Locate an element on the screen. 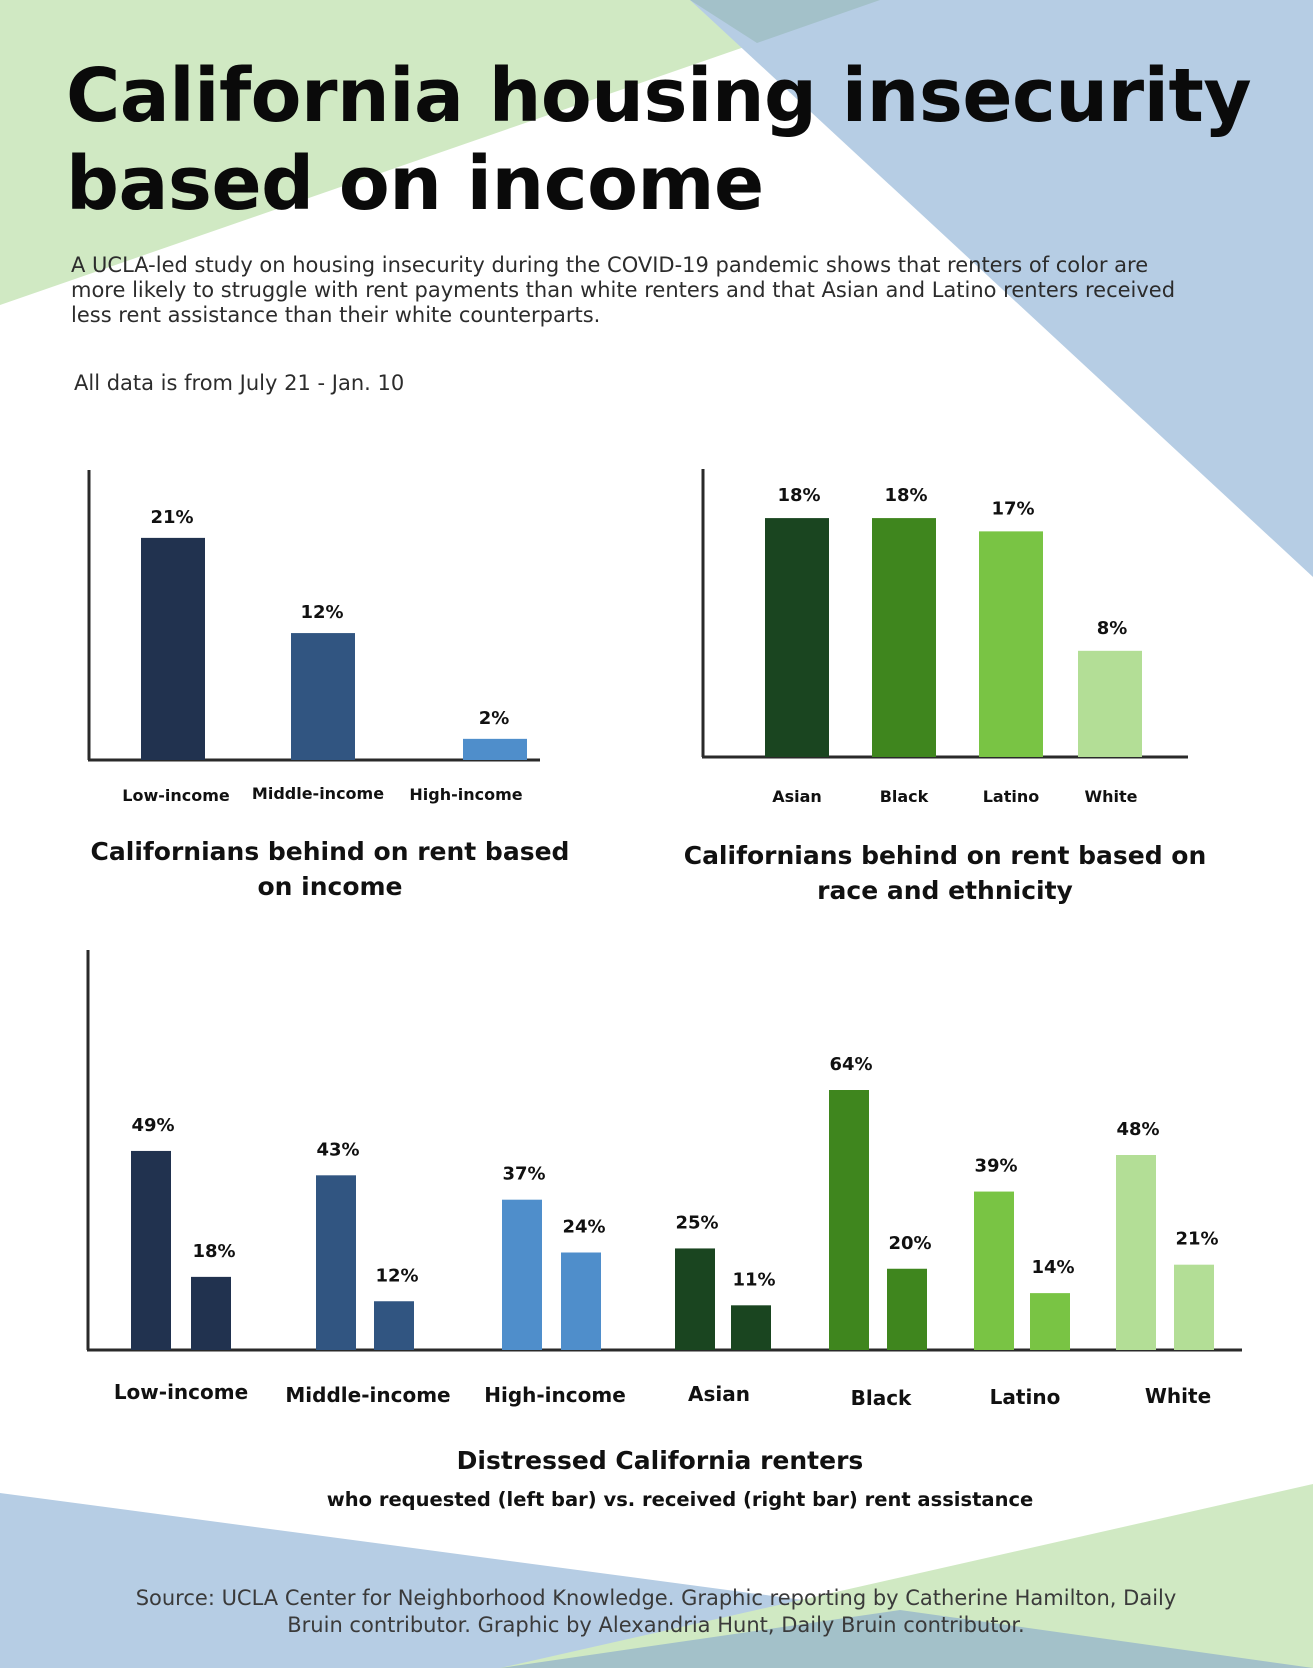  chart1-bar-high-income is located at coordinates (495, 749).